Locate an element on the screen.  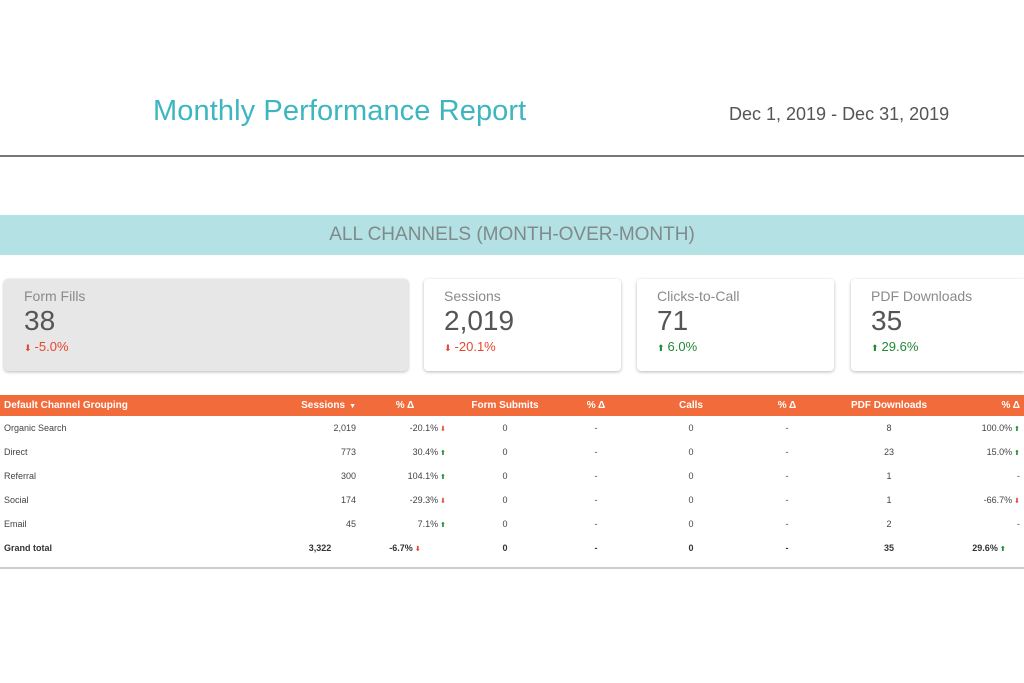
kpi-value: 2,019 is located at coordinates (479, 320).